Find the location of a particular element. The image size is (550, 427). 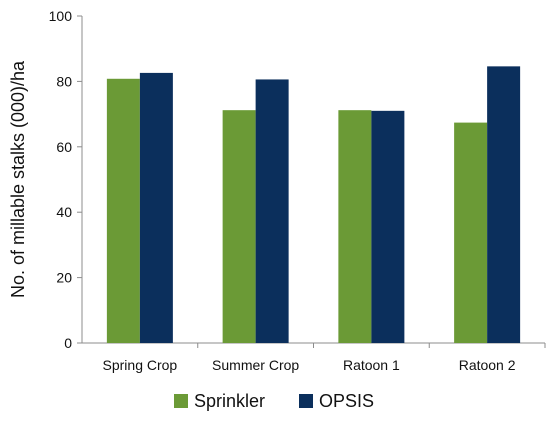

x-tick-label: Spring Crop is located at coordinates (140, 365).